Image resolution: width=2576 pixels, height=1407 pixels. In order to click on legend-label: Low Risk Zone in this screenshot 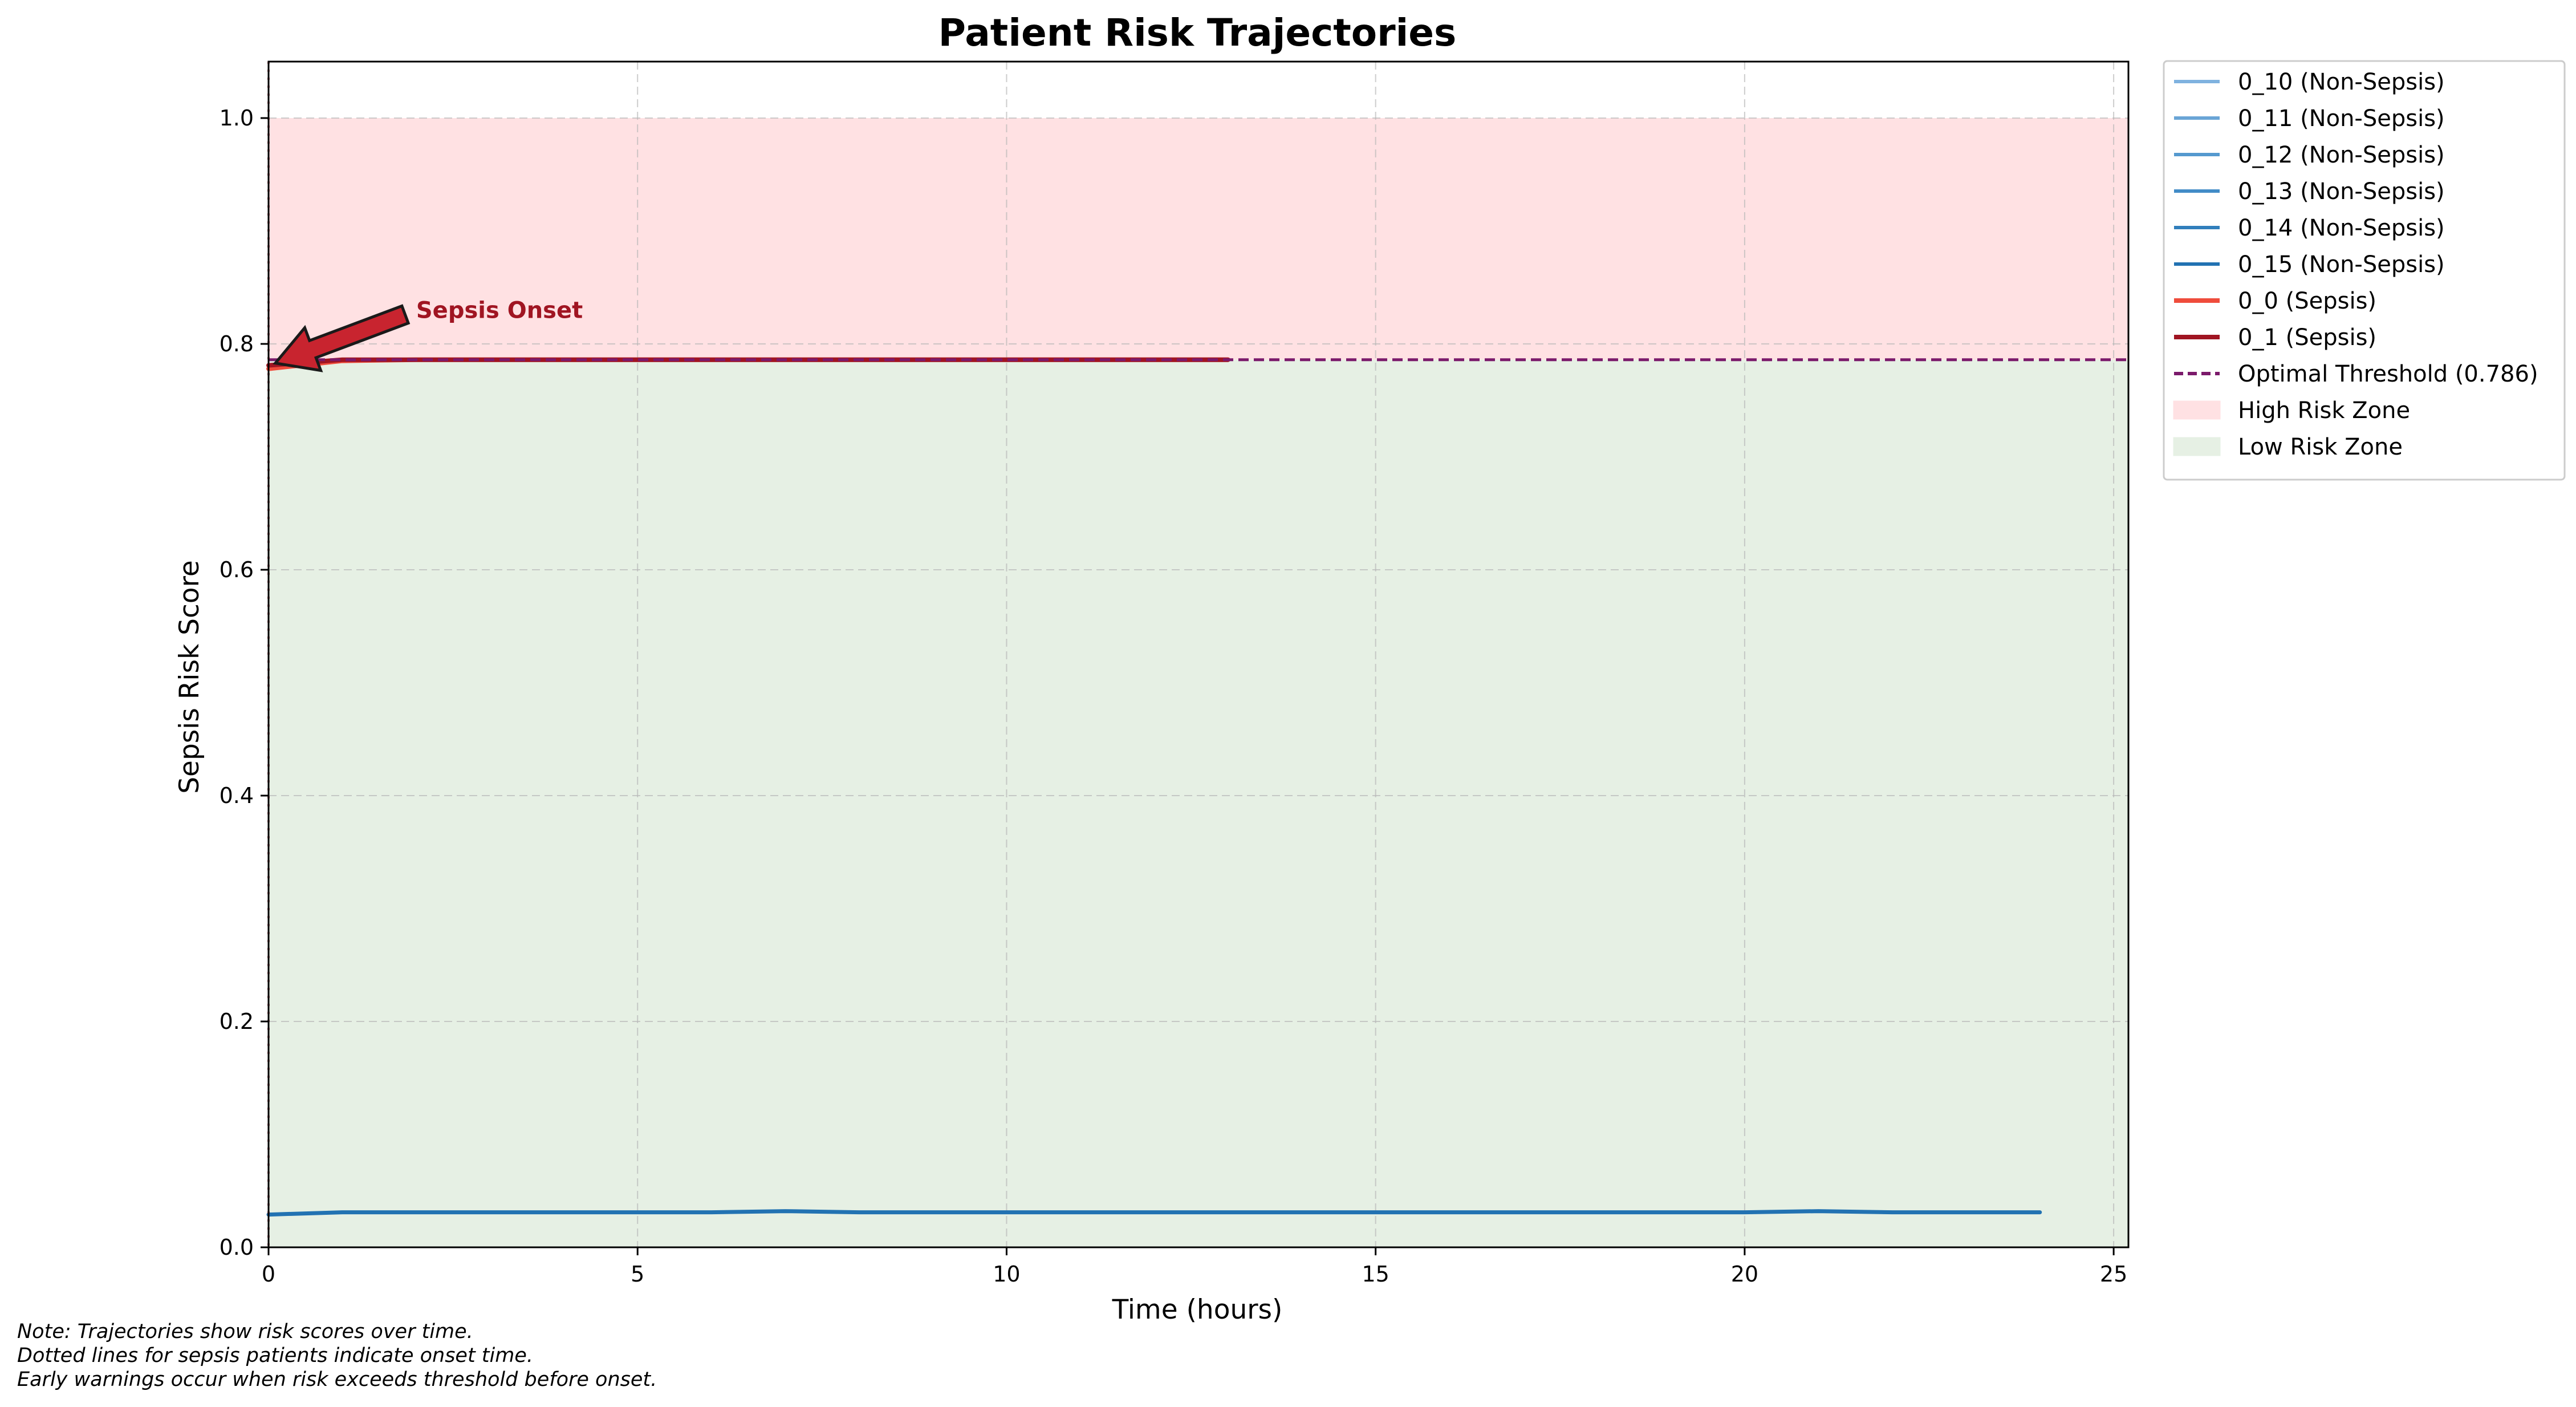, I will do `click(2320, 447)`.